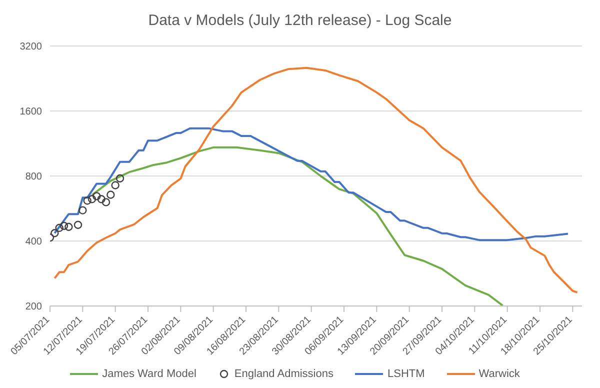 Image resolution: width=600 pixels, height=388 pixels. I want to click on chart-title: Data v Models (July 12th release) - Log Scale, so click(300, 21).